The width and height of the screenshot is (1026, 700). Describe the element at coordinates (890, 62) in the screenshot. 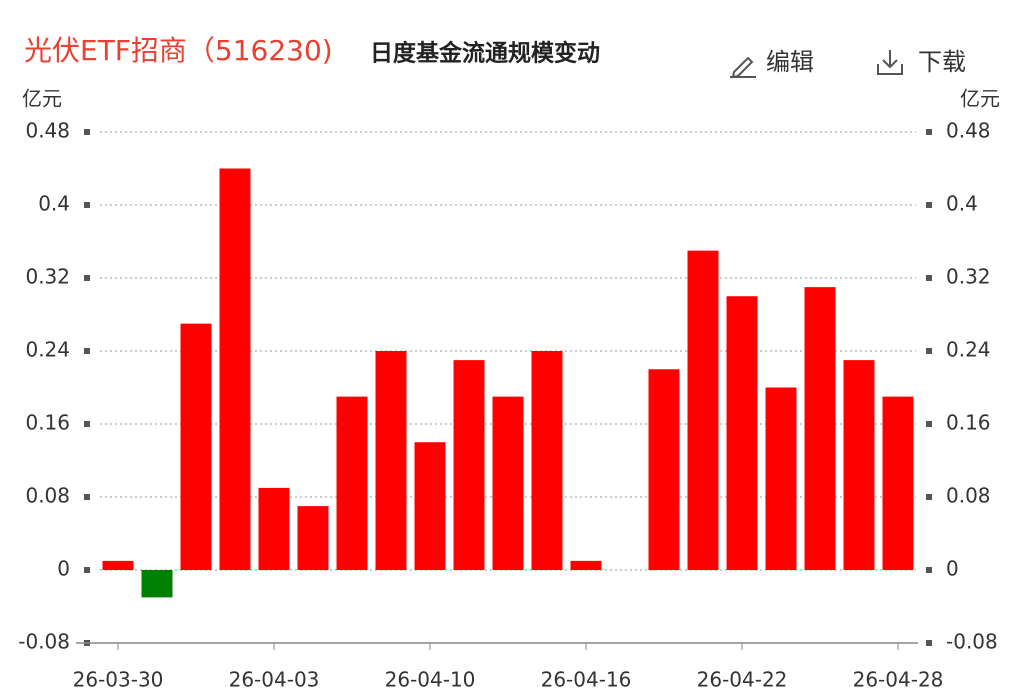

I see `download-icon` at that location.